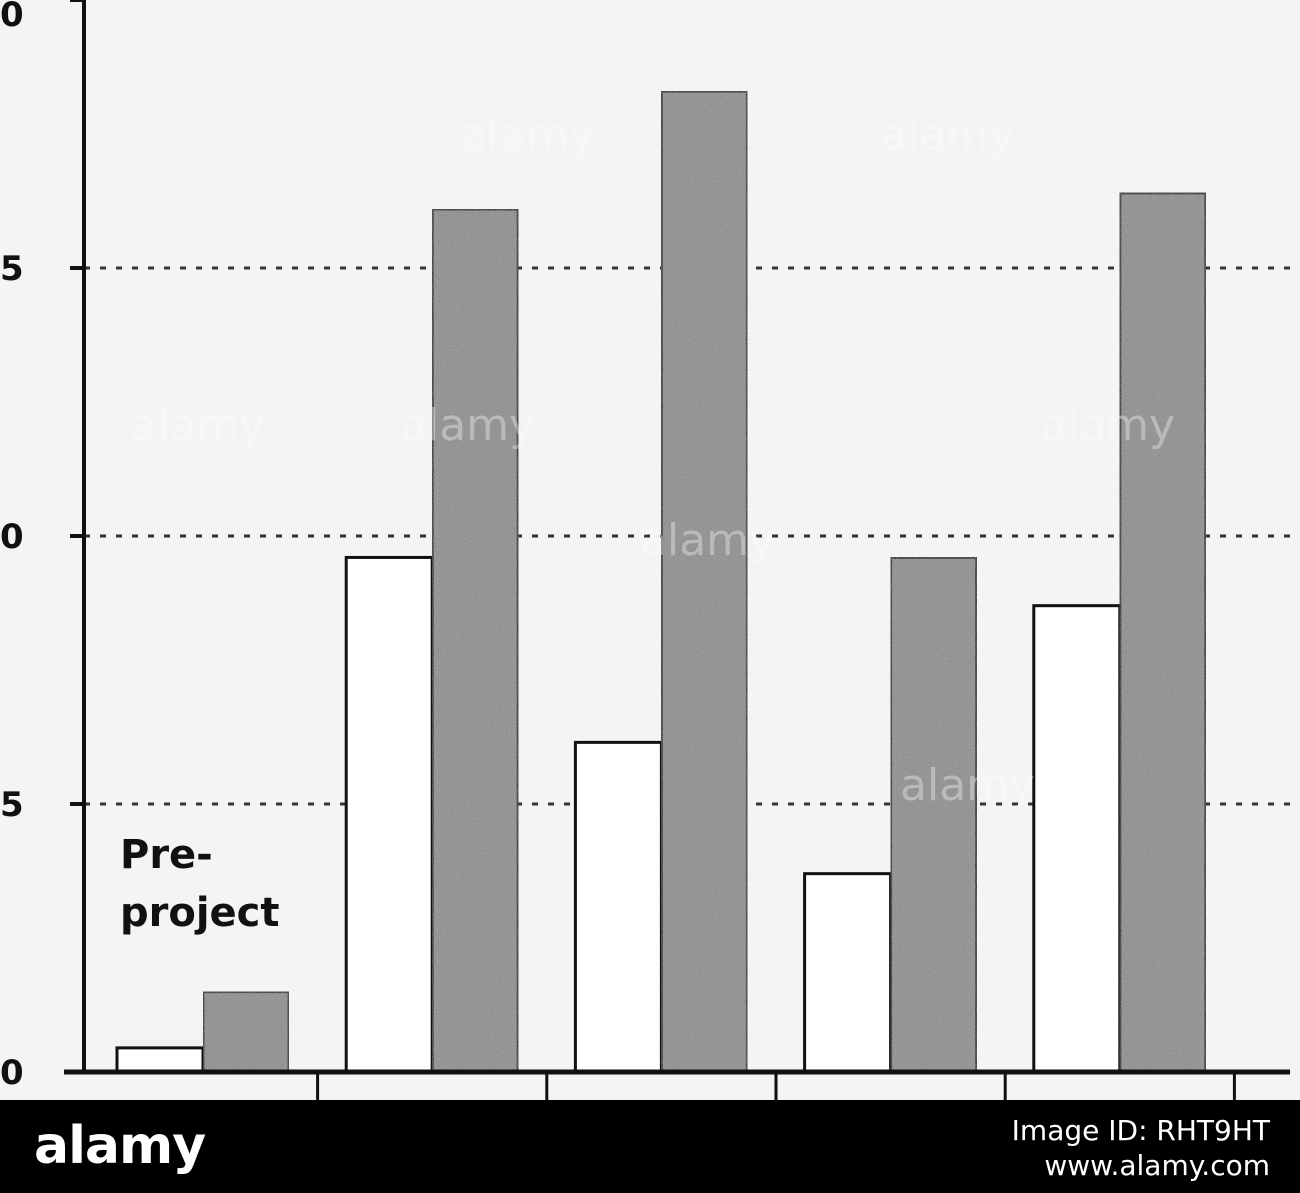 The height and width of the screenshot is (1193, 1300). Describe the element at coordinates (120, 1146) in the screenshot. I see `watermark-logo: alamy` at that location.